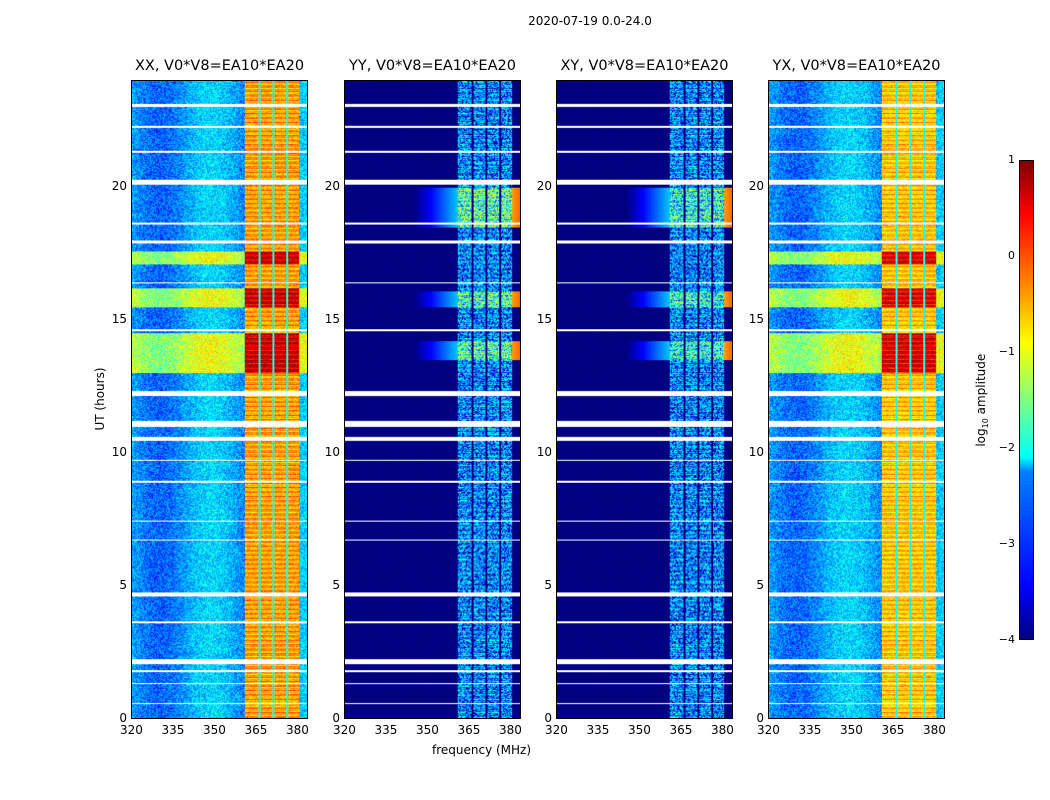 This screenshot has width=1050, height=800. What do you see at coordinates (590, 21) in the screenshot?
I see `figure-title: 2020-07-19 0.0-24.0` at bounding box center [590, 21].